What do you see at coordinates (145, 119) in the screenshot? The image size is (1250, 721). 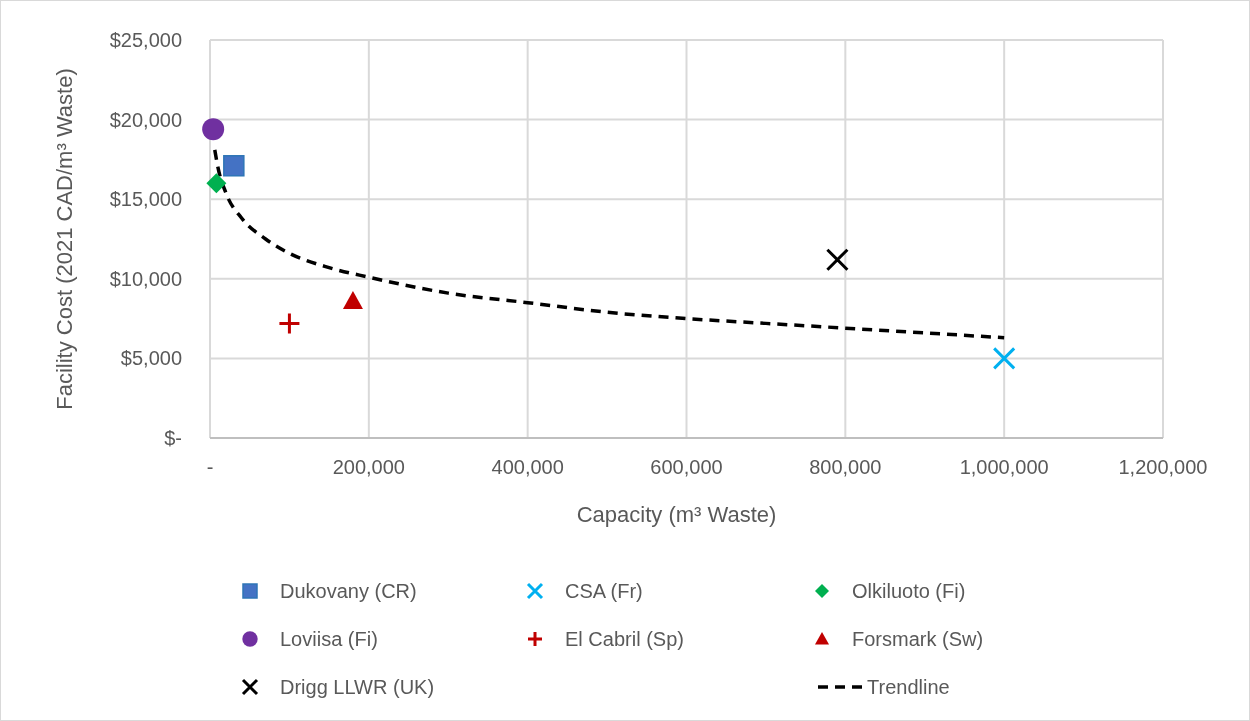 I see `y-tick-label: $20,000` at bounding box center [145, 119].